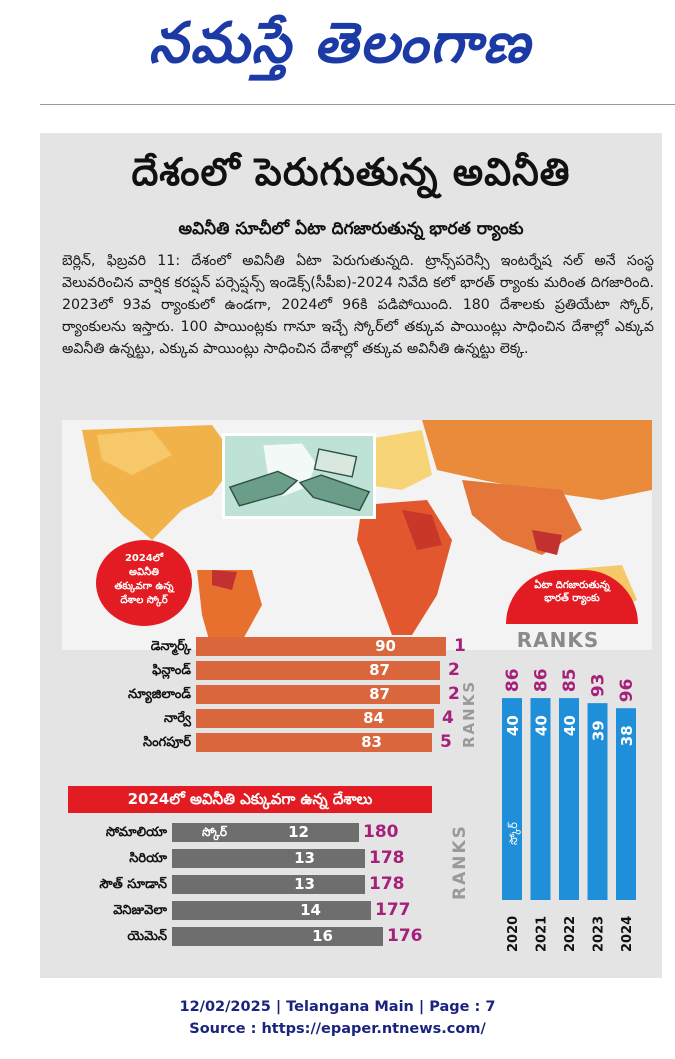 The image size is (675, 1059). What do you see at coordinates (357, 104) in the screenshot?
I see `masthead-divider` at bounding box center [357, 104].